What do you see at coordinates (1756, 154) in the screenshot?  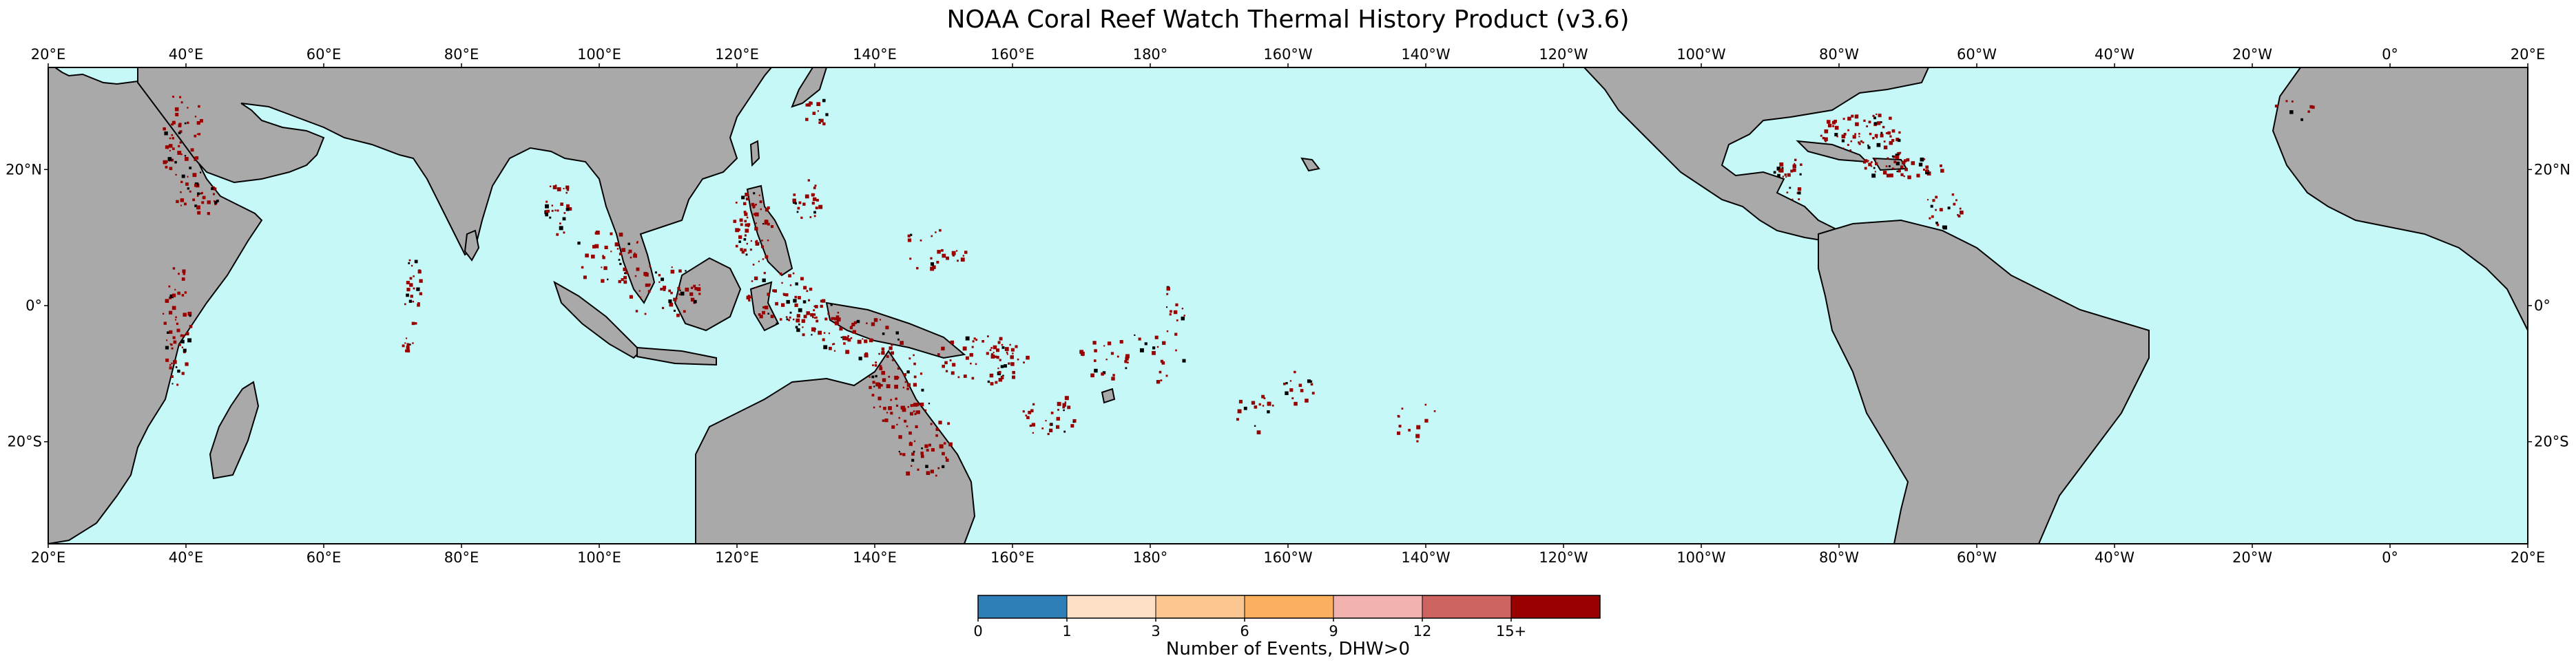 I see `land-north-america` at bounding box center [1756, 154].